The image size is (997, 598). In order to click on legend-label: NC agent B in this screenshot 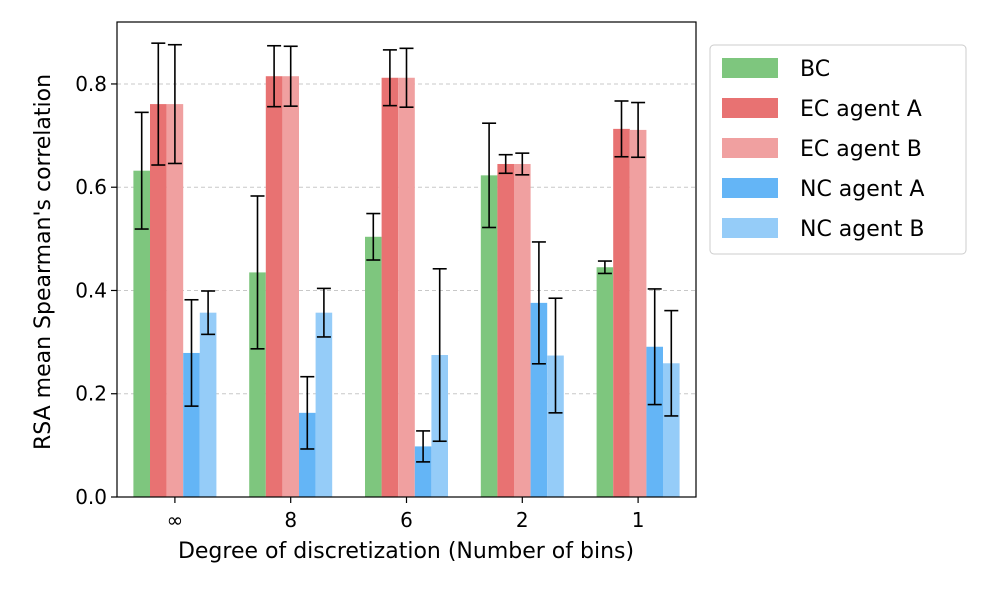, I will do `click(862, 229)`.